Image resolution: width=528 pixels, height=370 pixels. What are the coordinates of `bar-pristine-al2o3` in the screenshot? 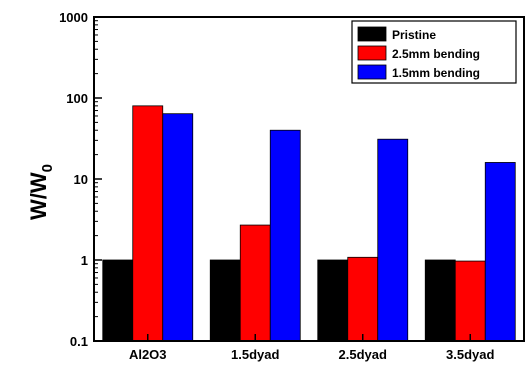 It's located at (118, 300).